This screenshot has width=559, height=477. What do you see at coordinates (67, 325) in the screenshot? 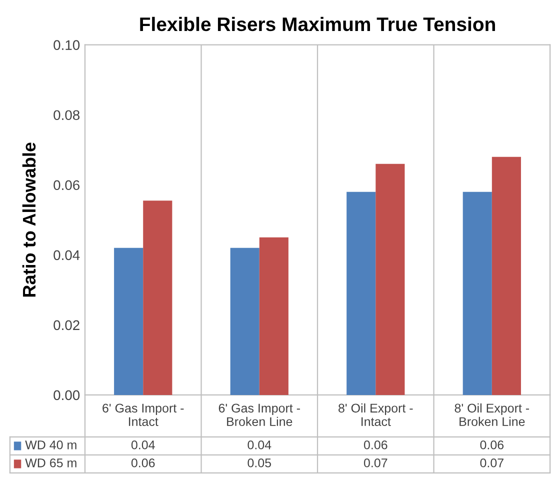
I see `y-tick-label: 0.02` at bounding box center [67, 325].